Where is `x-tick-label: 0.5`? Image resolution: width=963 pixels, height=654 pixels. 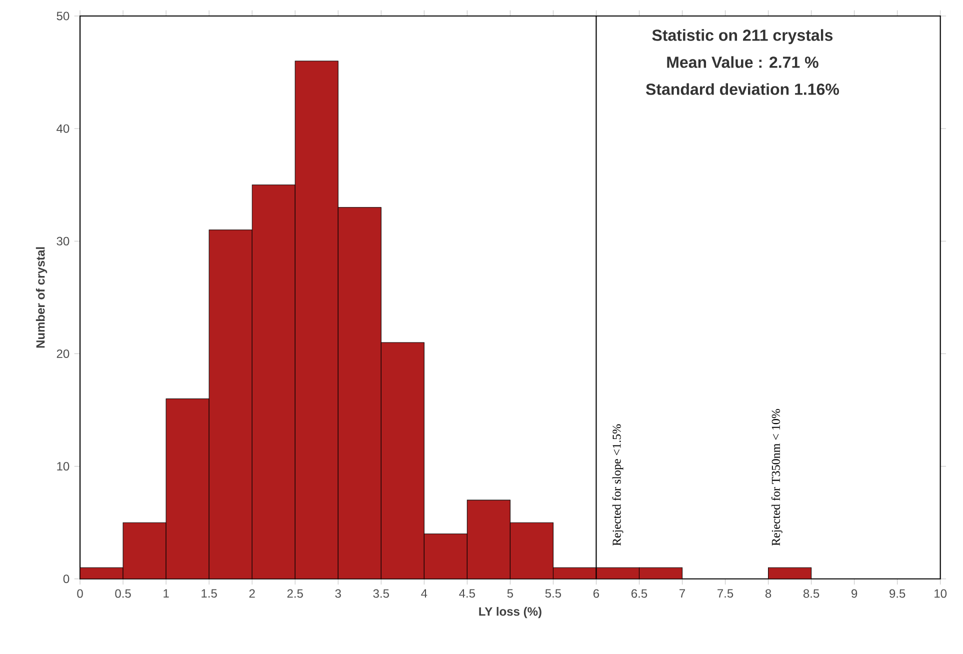 x-tick-label: 0.5 is located at coordinates (123, 593).